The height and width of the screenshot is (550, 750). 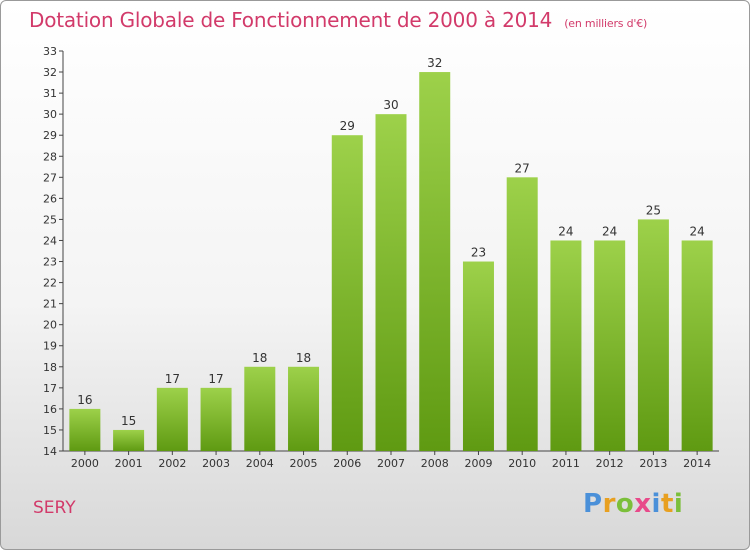 What do you see at coordinates (50, 304) in the screenshot?
I see `y-tick-label: 21` at bounding box center [50, 304].